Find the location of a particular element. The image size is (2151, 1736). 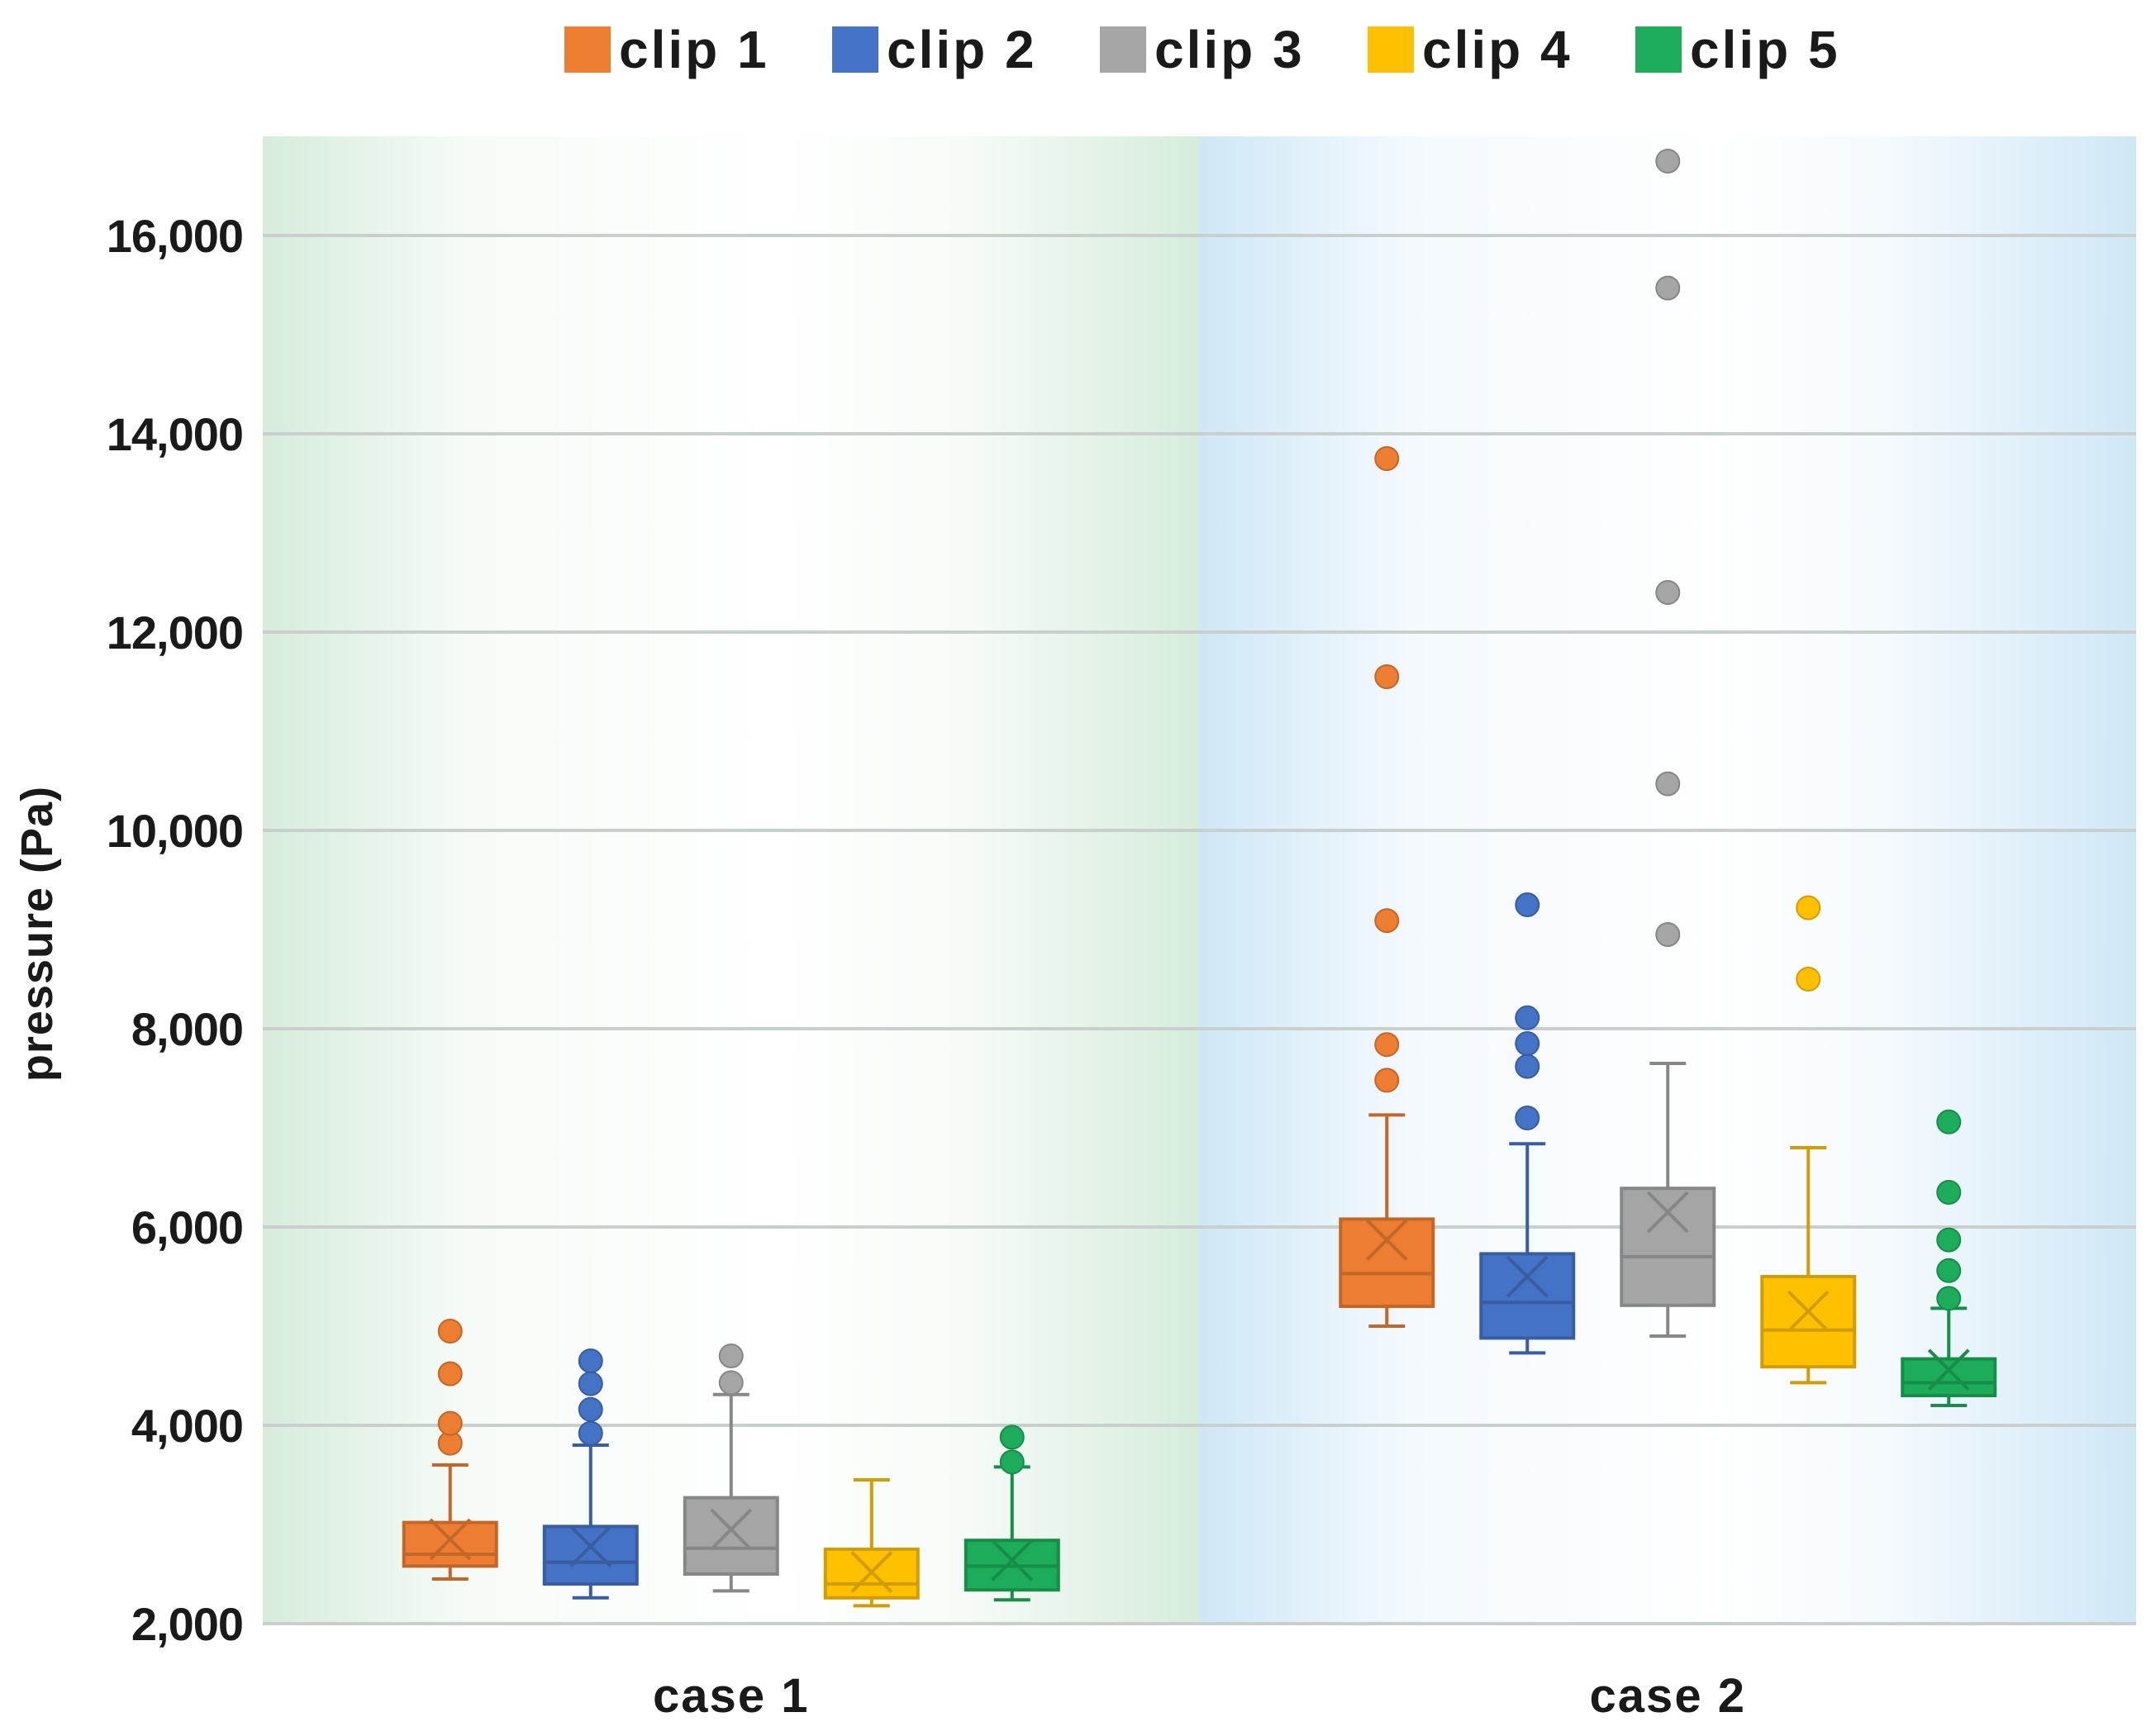

y-tick-label: 6,000 is located at coordinates (187, 1227).